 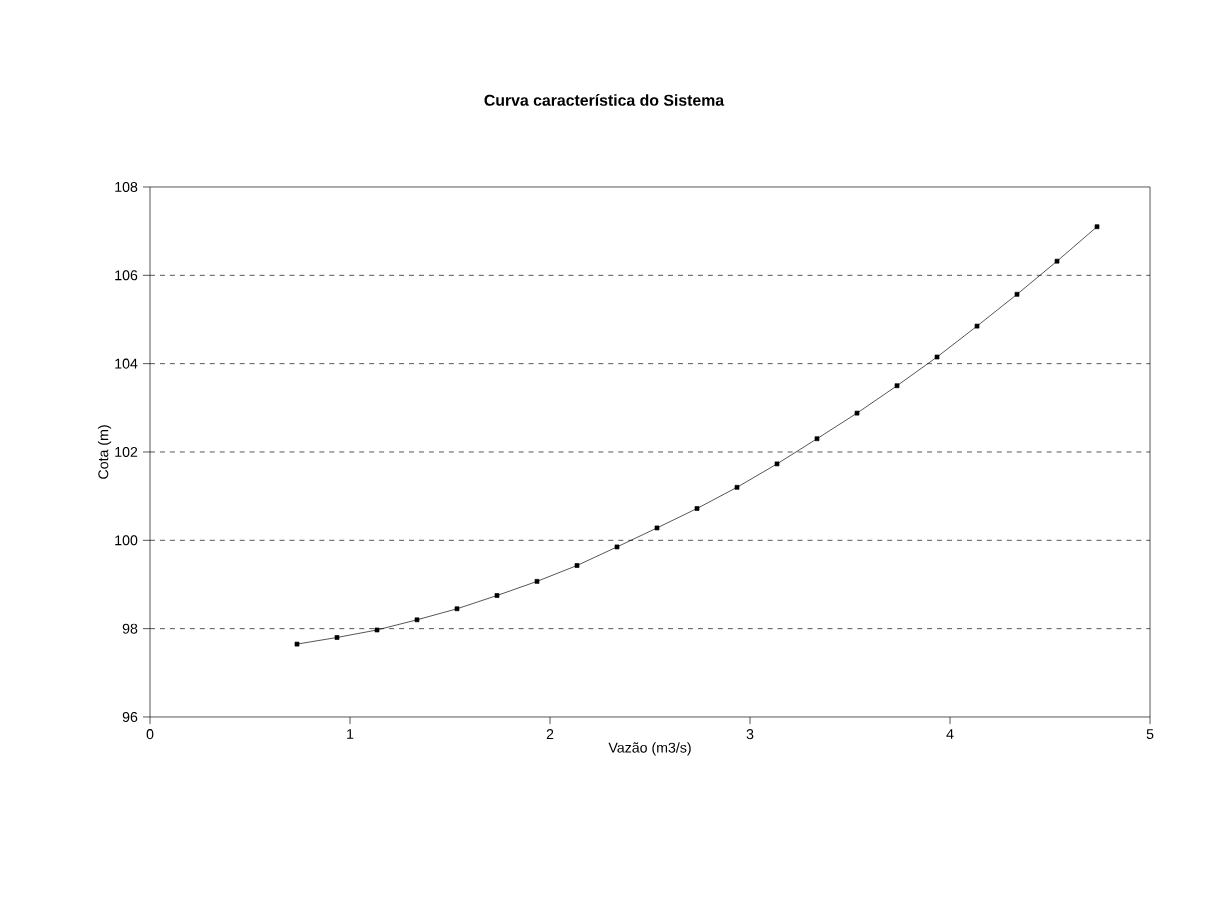 What do you see at coordinates (350, 734) in the screenshot?
I see `x-tick-label: 1` at bounding box center [350, 734].